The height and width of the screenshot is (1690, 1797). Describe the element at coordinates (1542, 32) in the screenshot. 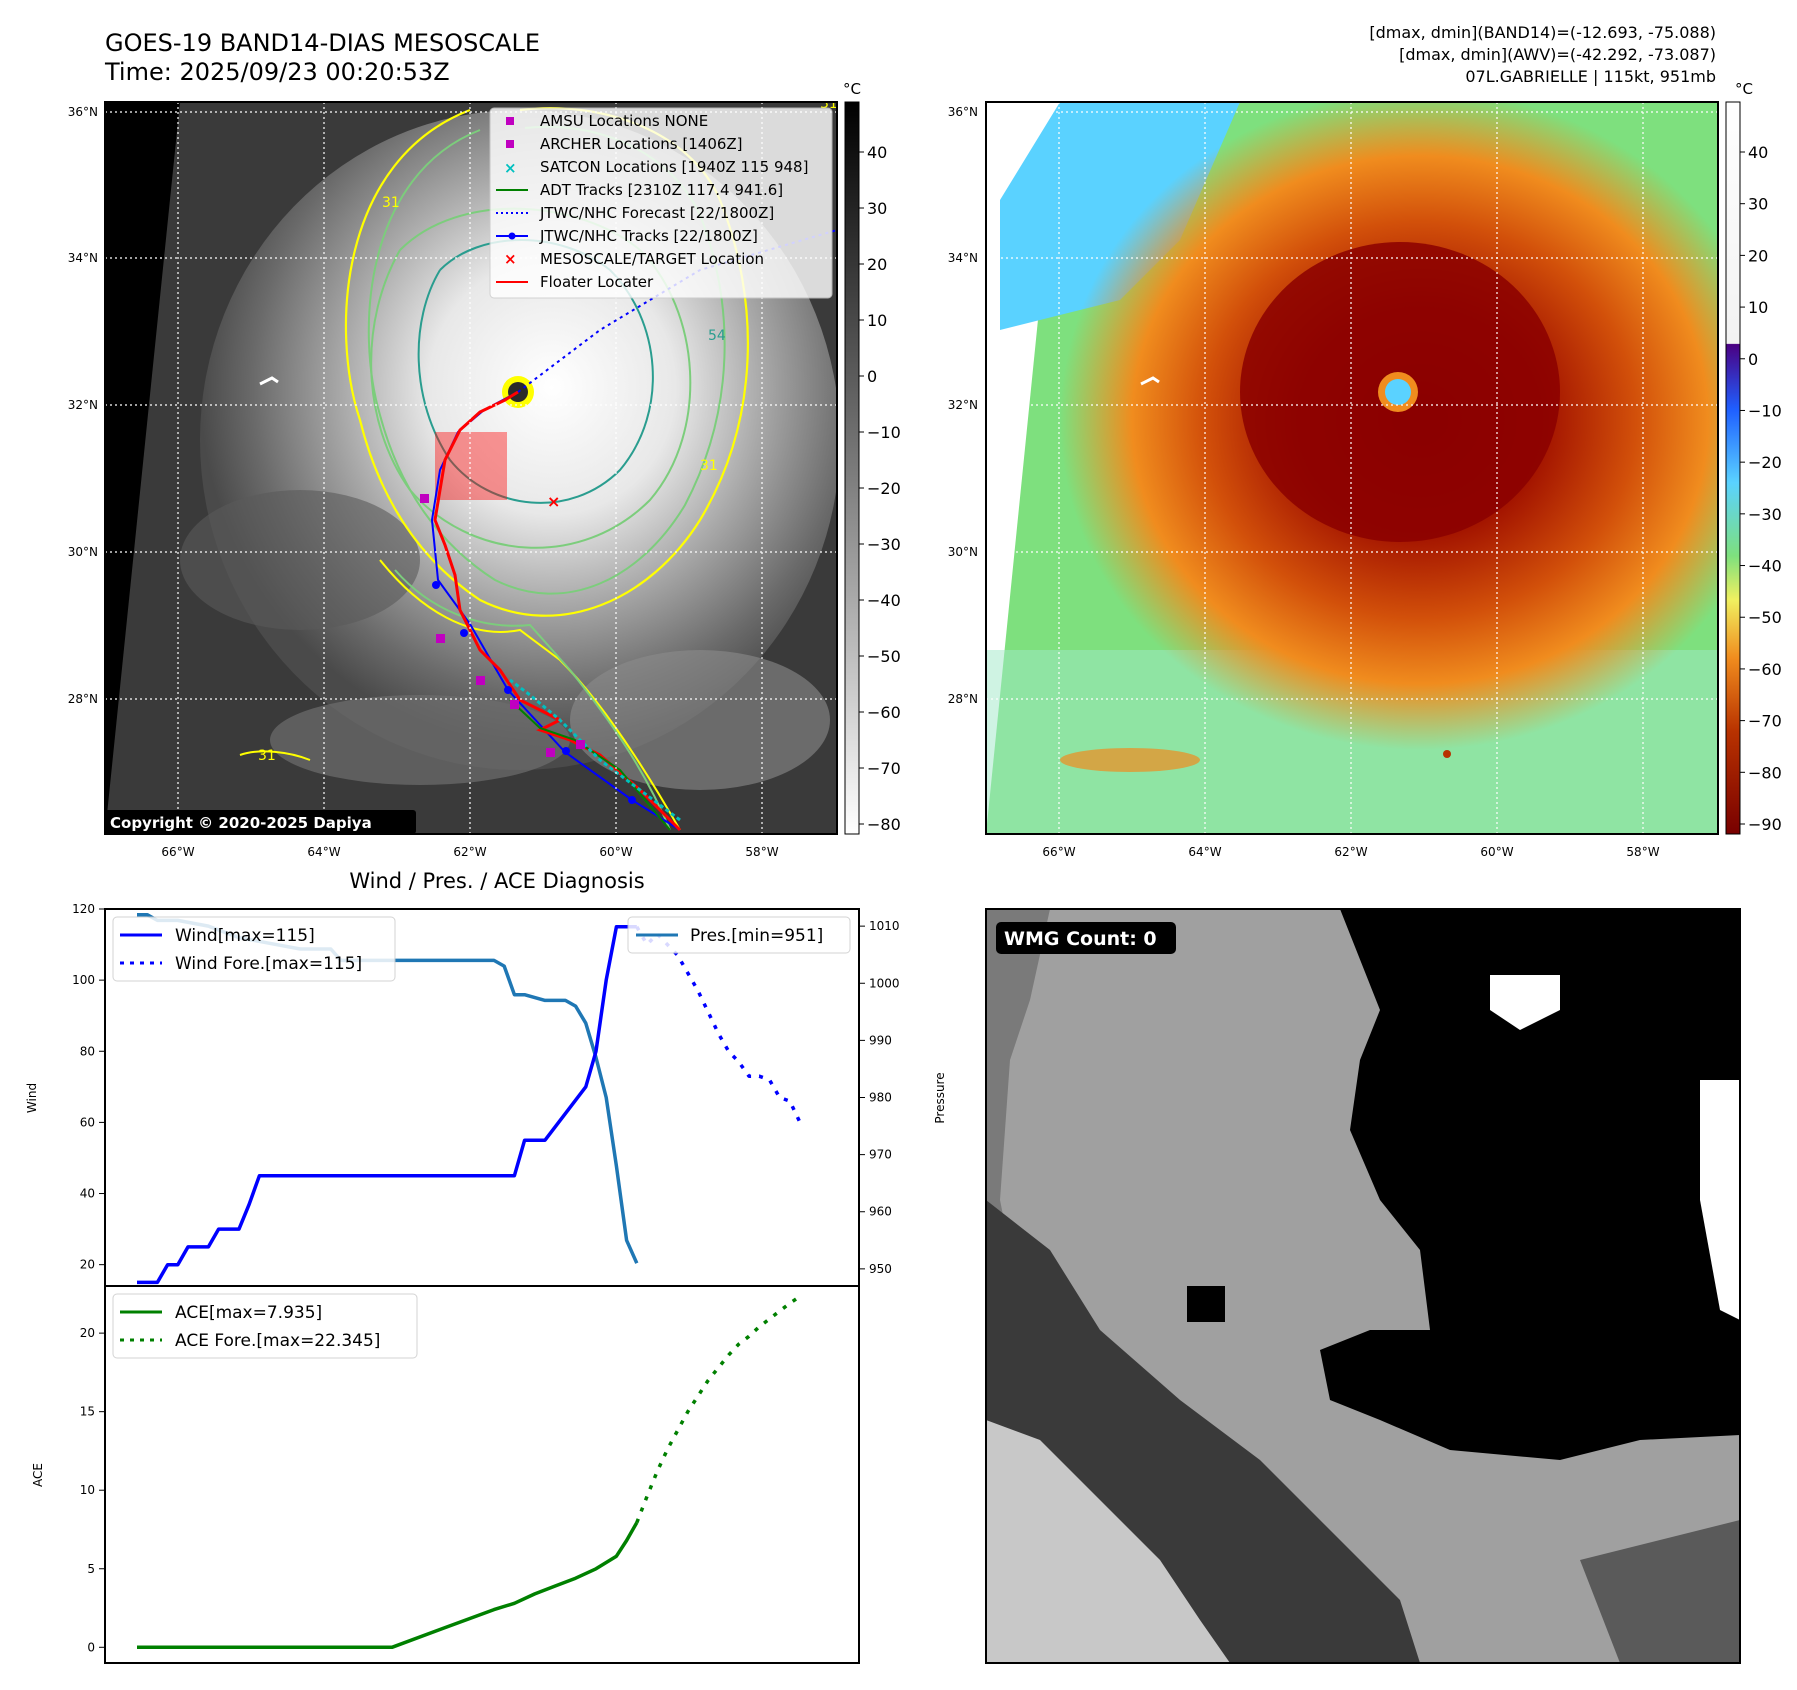

I see `band14-range: [dmax, dmin](BAND14)=(-12.693, -75.088)` at that location.